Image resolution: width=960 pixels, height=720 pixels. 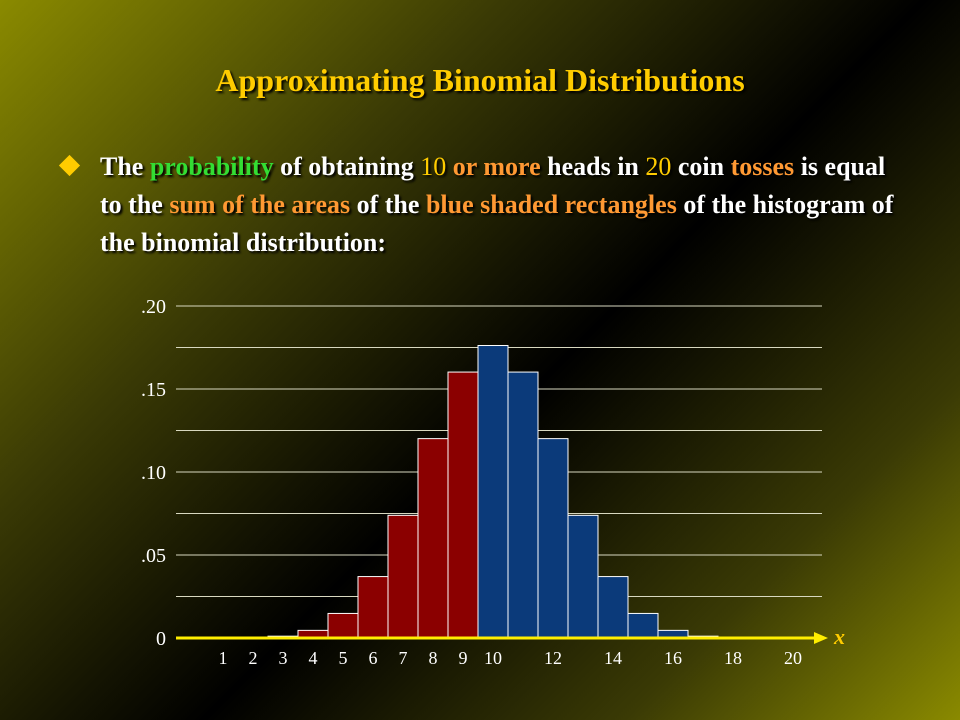 I want to click on bullet-segment: tosses, so click(x=762, y=166).